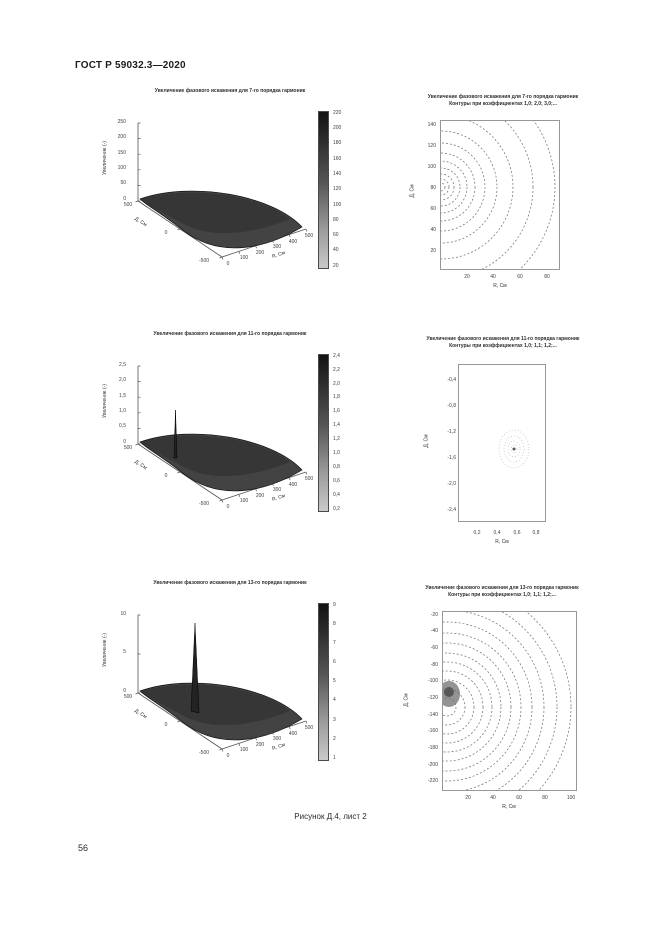  Describe the element at coordinates (519, 797) in the screenshot. I see `x-tick: 60` at that location.